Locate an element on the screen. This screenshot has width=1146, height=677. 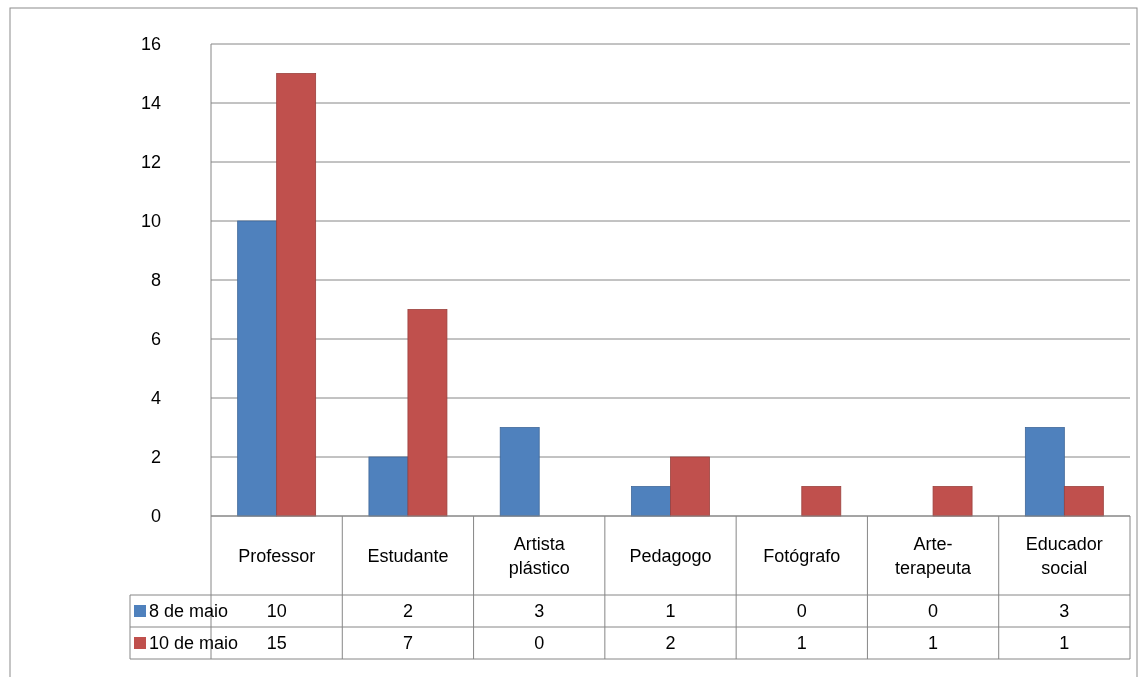
data-label: 15 is located at coordinates (276, 643).